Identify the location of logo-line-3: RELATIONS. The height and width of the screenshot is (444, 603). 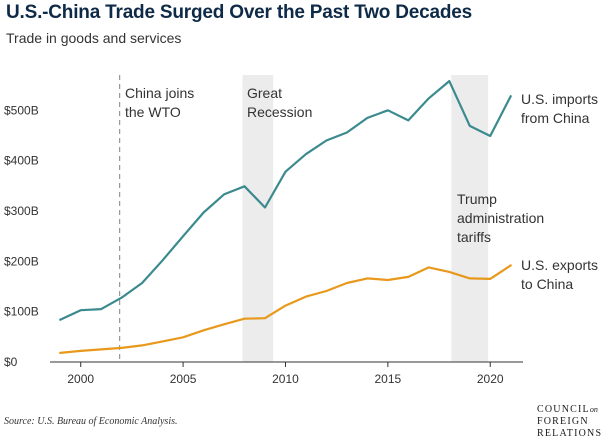
(570, 433).